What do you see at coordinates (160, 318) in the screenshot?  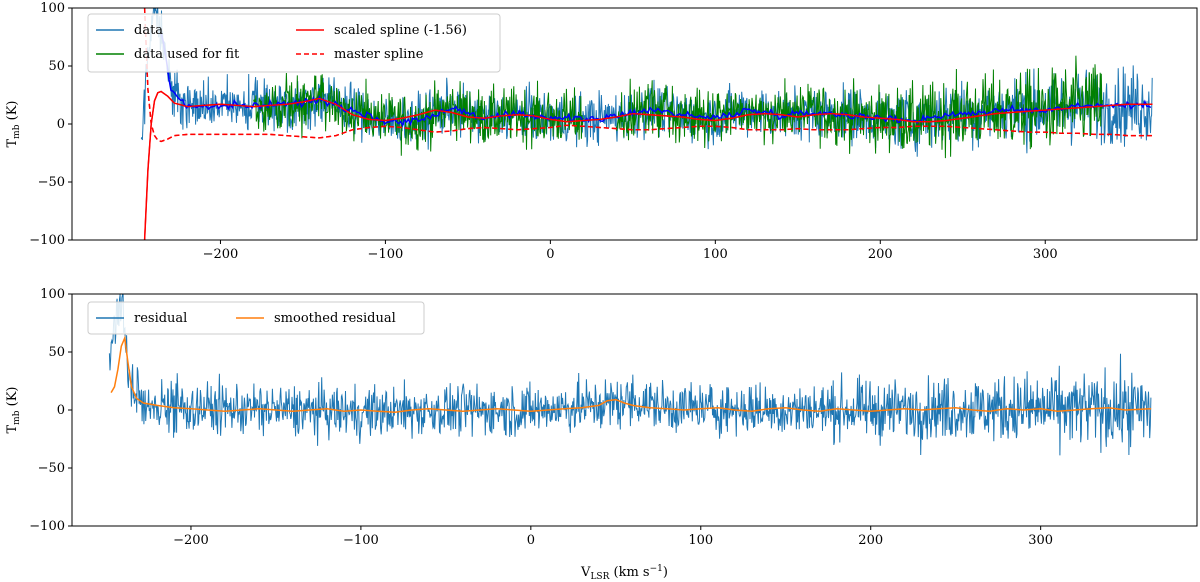 I see `legend-label: residual` at bounding box center [160, 318].